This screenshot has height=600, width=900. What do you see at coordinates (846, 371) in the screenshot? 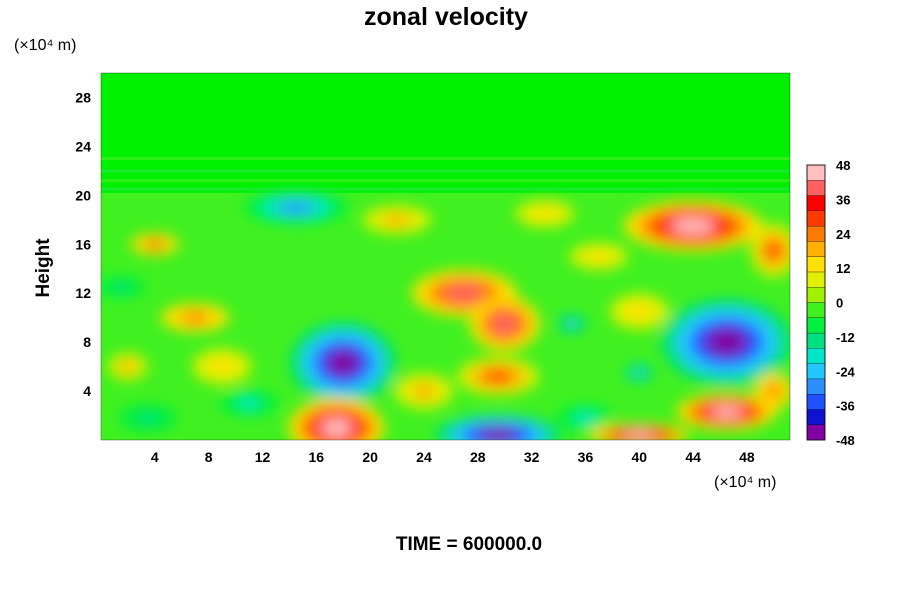
I see `colorbar-tick-label: -24` at bounding box center [846, 371].